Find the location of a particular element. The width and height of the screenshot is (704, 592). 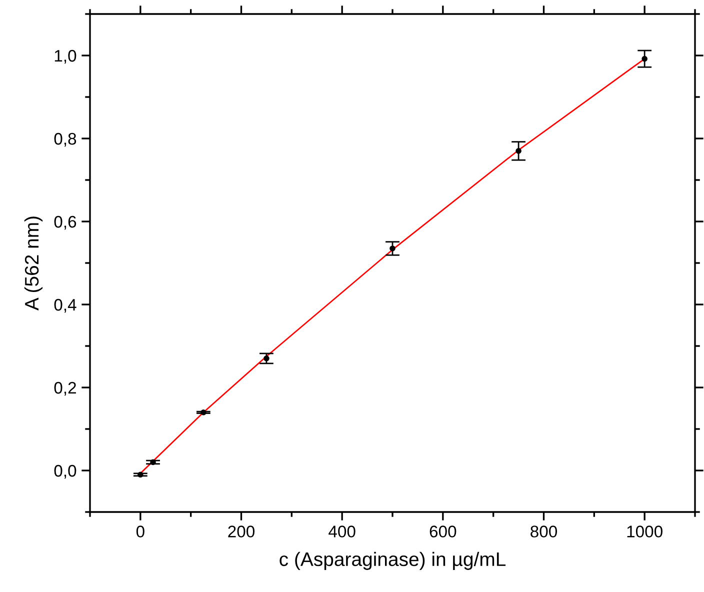

y-tick-label: 0,2 is located at coordinates (65, 389).